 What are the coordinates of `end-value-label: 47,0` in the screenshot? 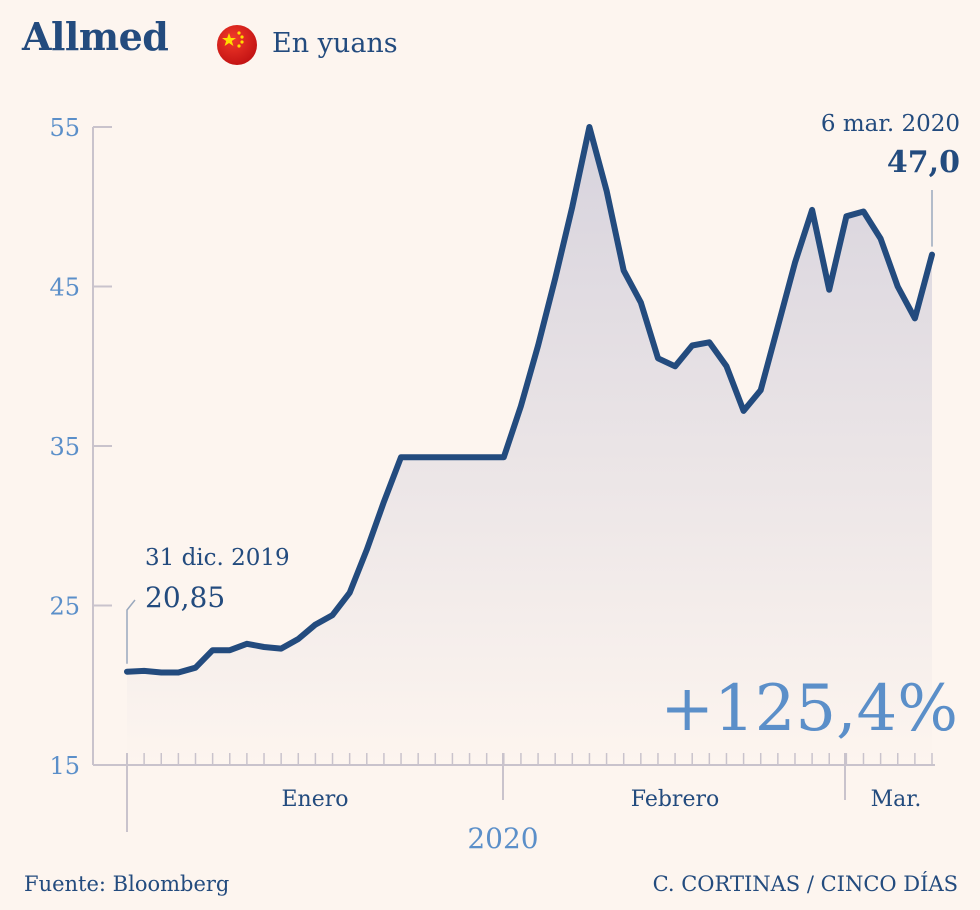 It's located at (923, 162).